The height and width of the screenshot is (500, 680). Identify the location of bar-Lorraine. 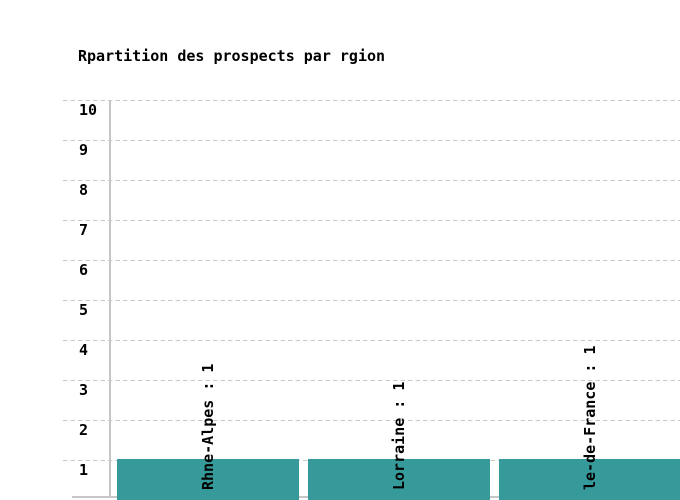
(399, 479).